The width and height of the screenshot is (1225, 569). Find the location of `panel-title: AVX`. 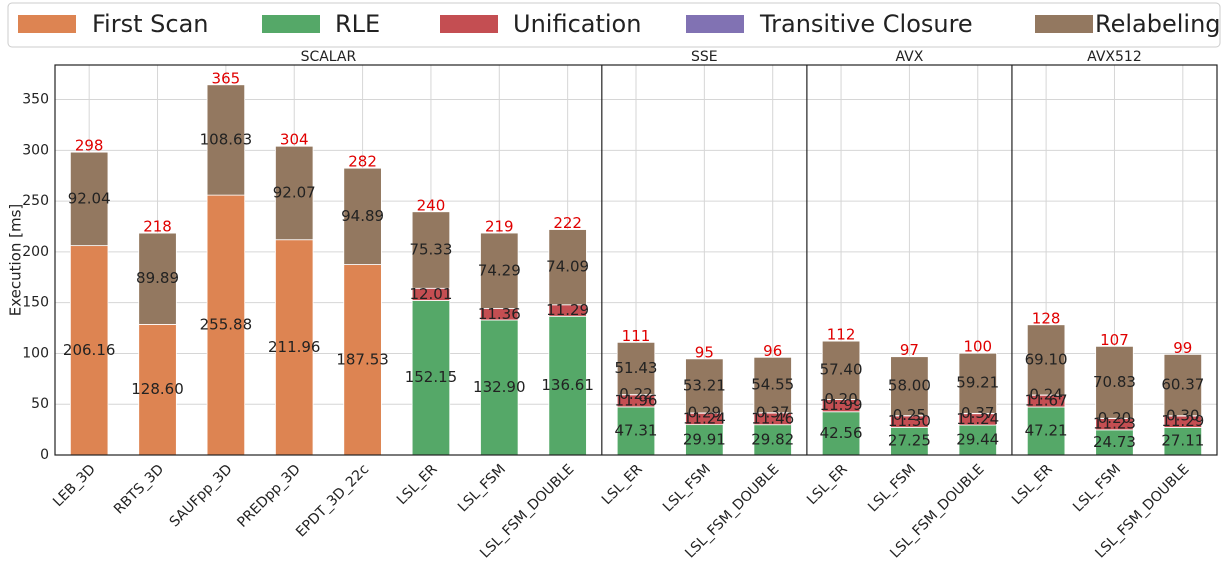

panel-title: AVX is located at coordinates (909, 57).